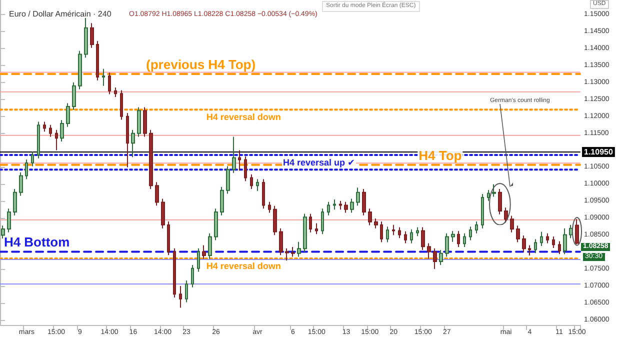 The height and width of the screenshot is (341, 625). I want to click on text: Euro / Dollar Américain · 240, so click(60, 14).